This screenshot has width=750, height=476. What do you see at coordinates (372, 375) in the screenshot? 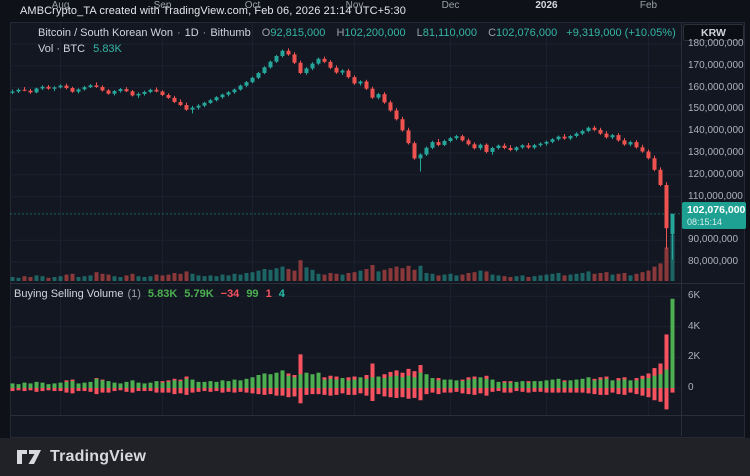
I see `sell-volume-bar` at bounding box center [372, 375].